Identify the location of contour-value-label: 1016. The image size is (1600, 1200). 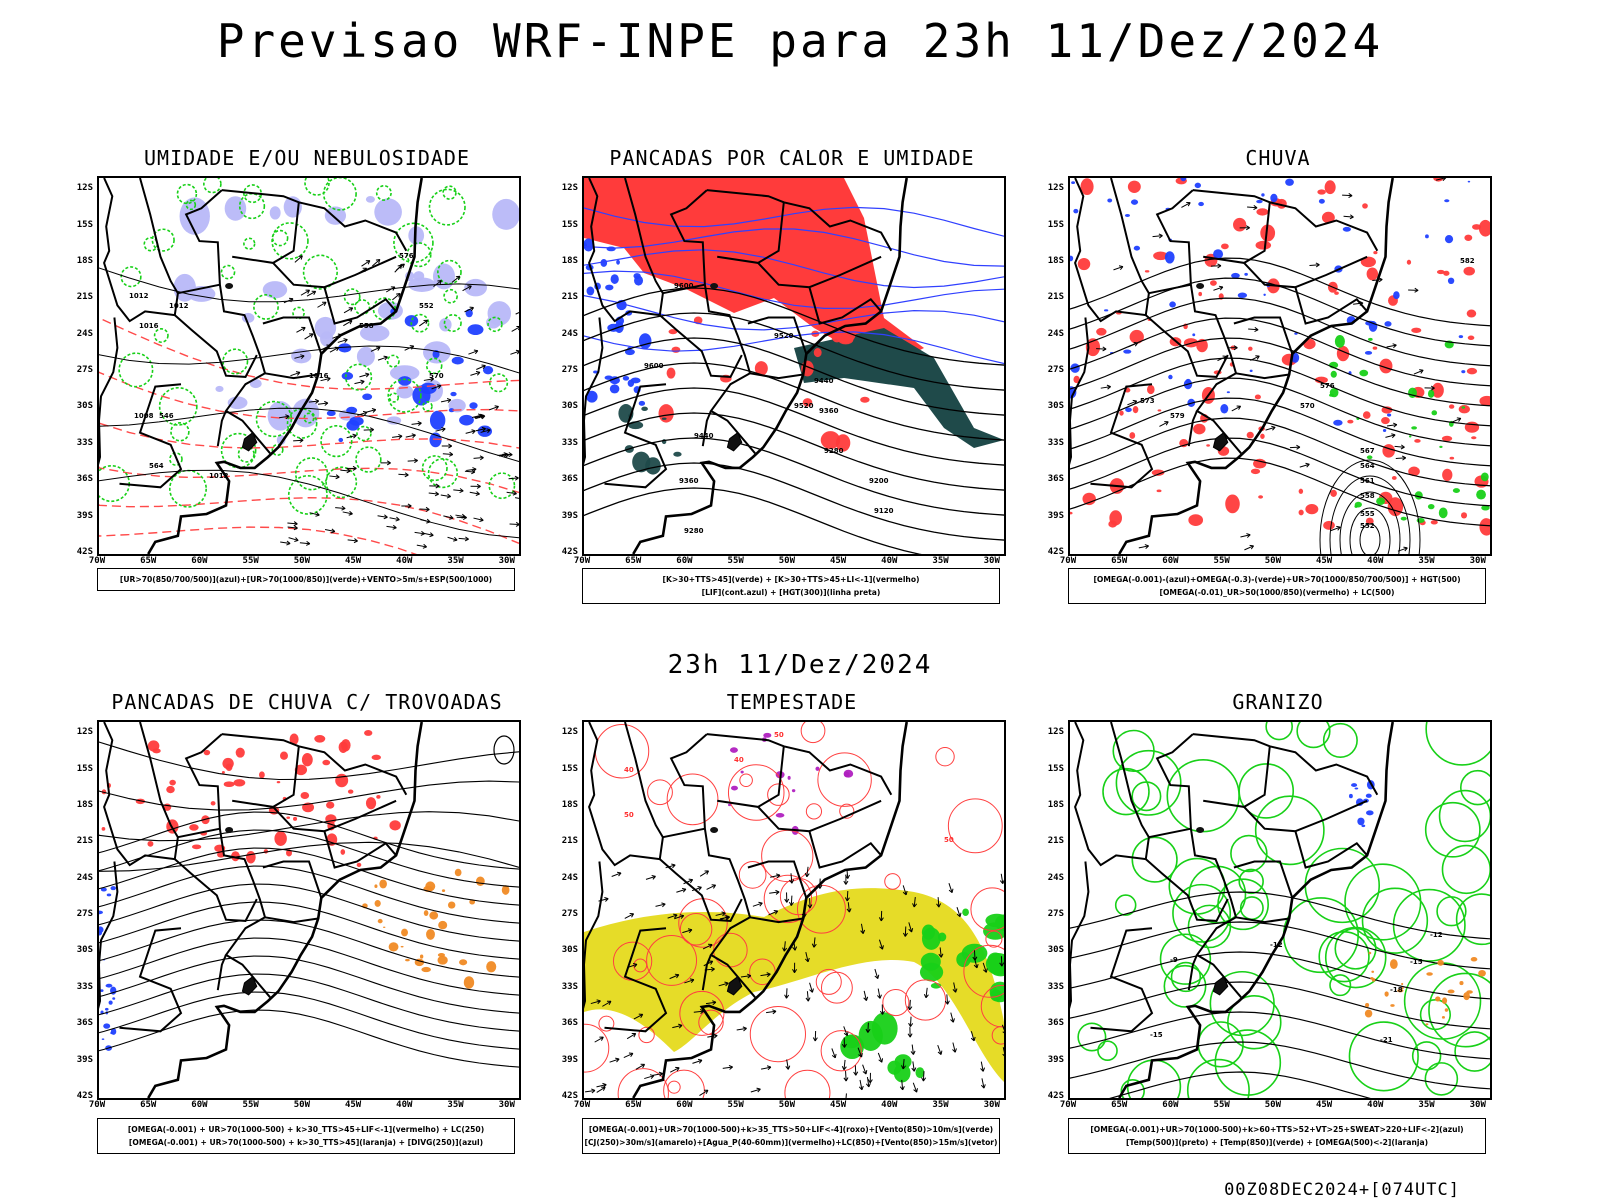
(149, 326).